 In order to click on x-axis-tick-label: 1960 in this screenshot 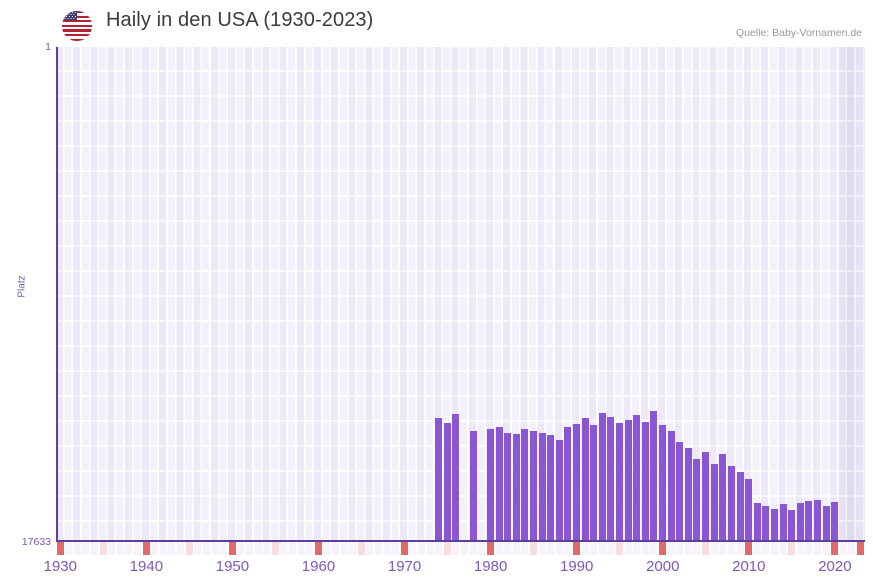, I will do `click(318, 566)`.